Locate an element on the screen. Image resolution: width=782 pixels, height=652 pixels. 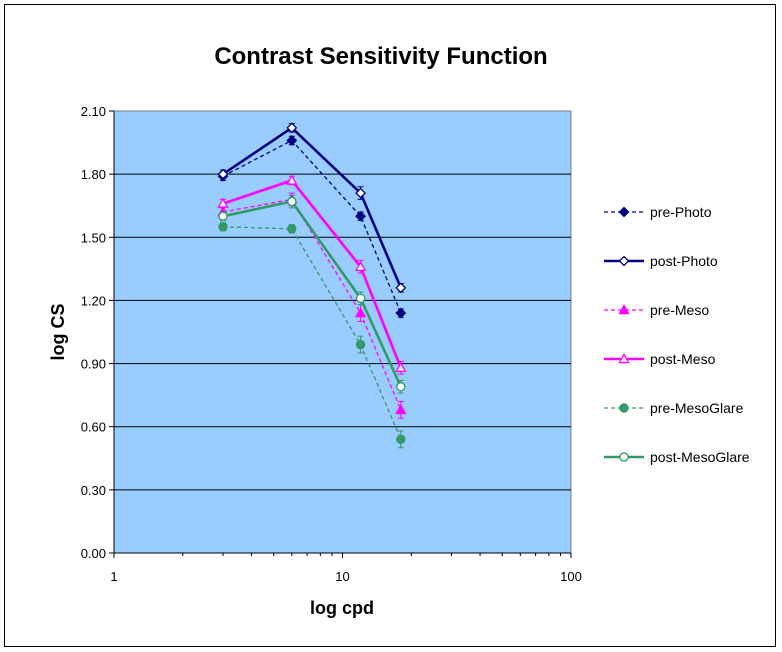
series-layer is located at coordinates (312, 285).